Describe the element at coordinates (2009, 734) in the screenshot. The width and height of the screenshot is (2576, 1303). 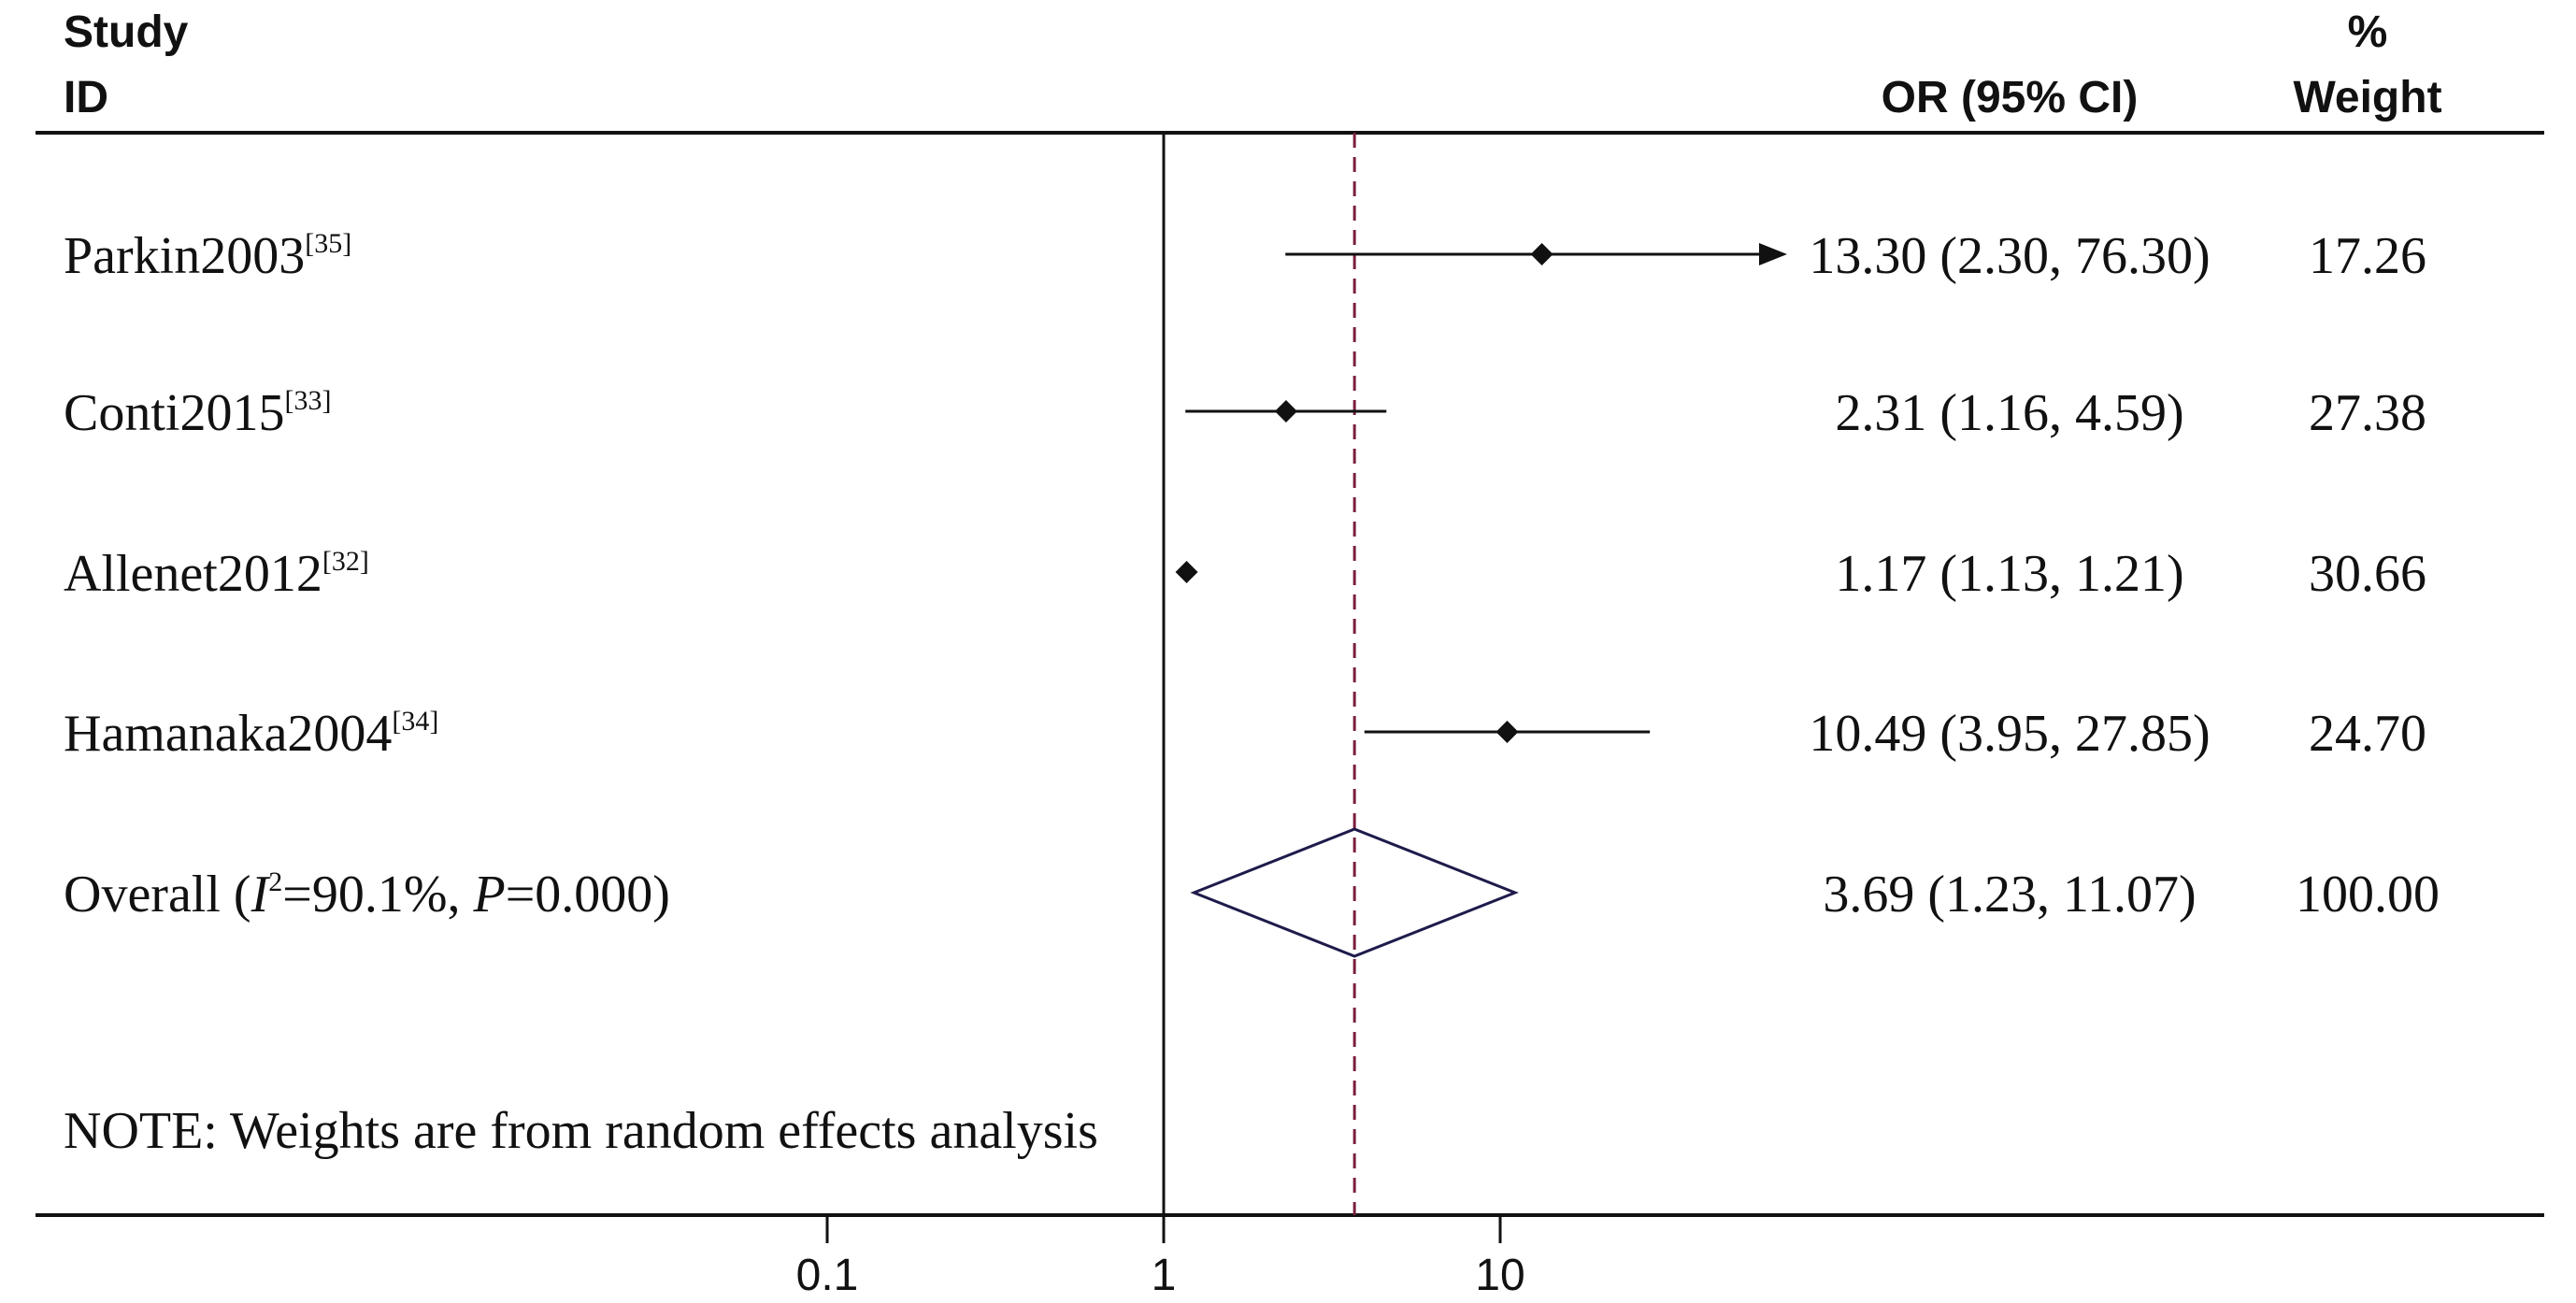
I see `study-ci-text-3: 10.49 (3.95, 27.85)` at that location.